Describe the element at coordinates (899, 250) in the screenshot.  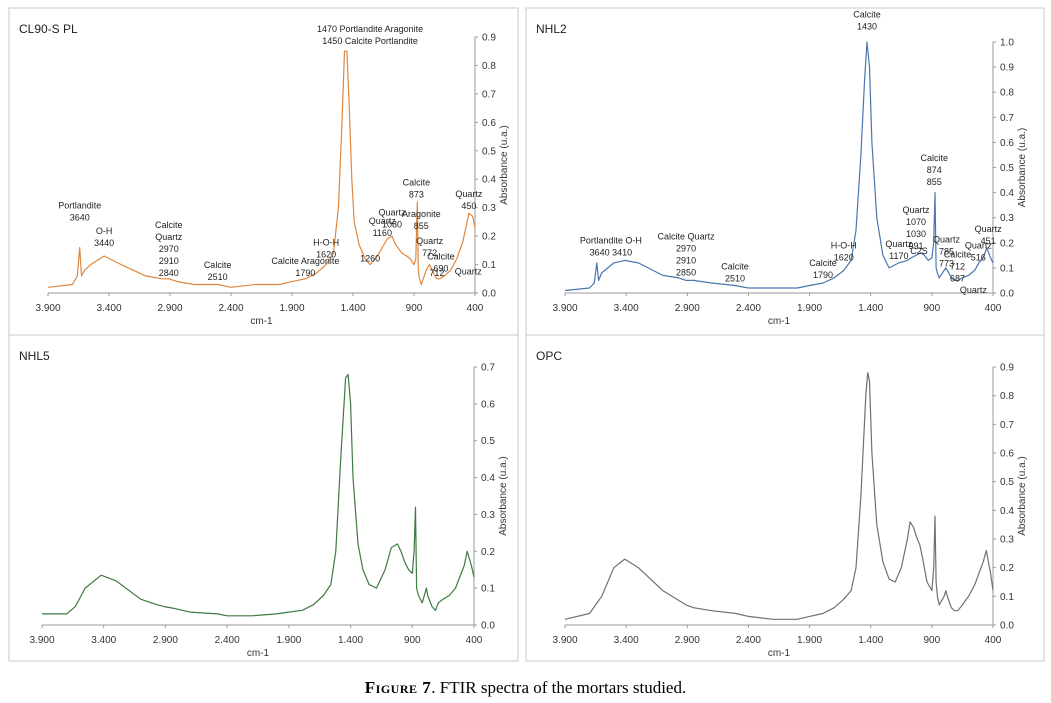
I see `peak-annotation: Quartz 1170` at that location.